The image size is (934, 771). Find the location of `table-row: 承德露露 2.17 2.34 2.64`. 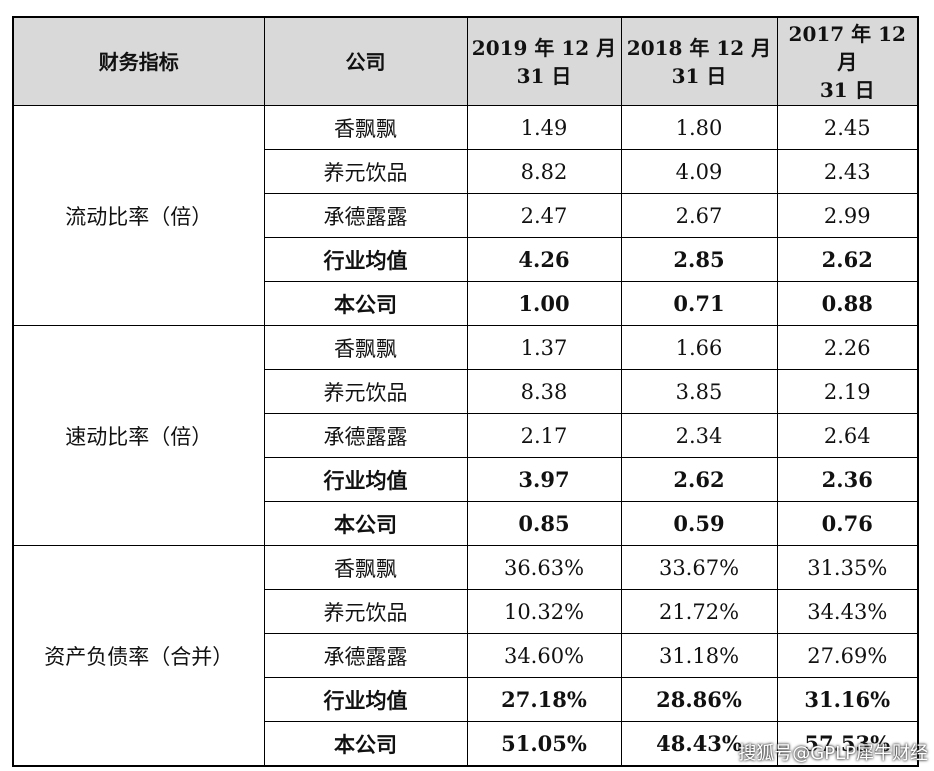

table-row: 承德露露 2.17 2.34 2.64 is located at coordinates (466, 435).